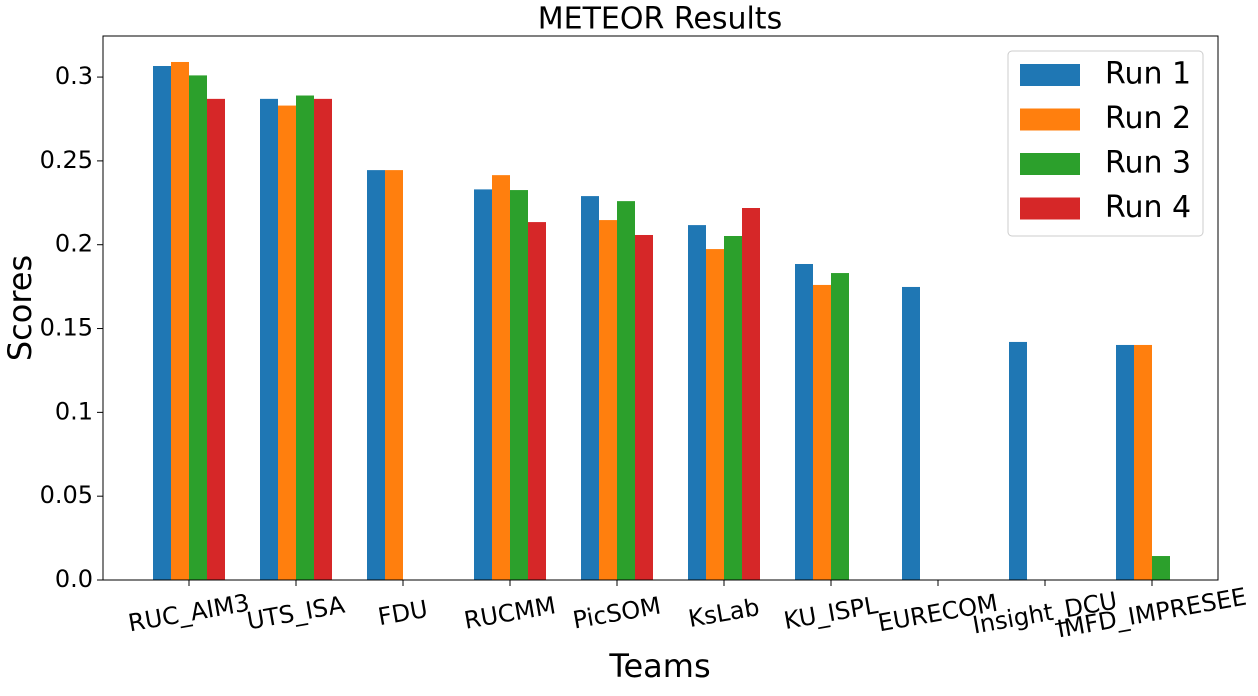 This screenshot has height=696, width=1258. What do you see at coordinates (659, 666) in the screenshot?
I see `x-axis-label: Teams` at bounding box center [659, 666].